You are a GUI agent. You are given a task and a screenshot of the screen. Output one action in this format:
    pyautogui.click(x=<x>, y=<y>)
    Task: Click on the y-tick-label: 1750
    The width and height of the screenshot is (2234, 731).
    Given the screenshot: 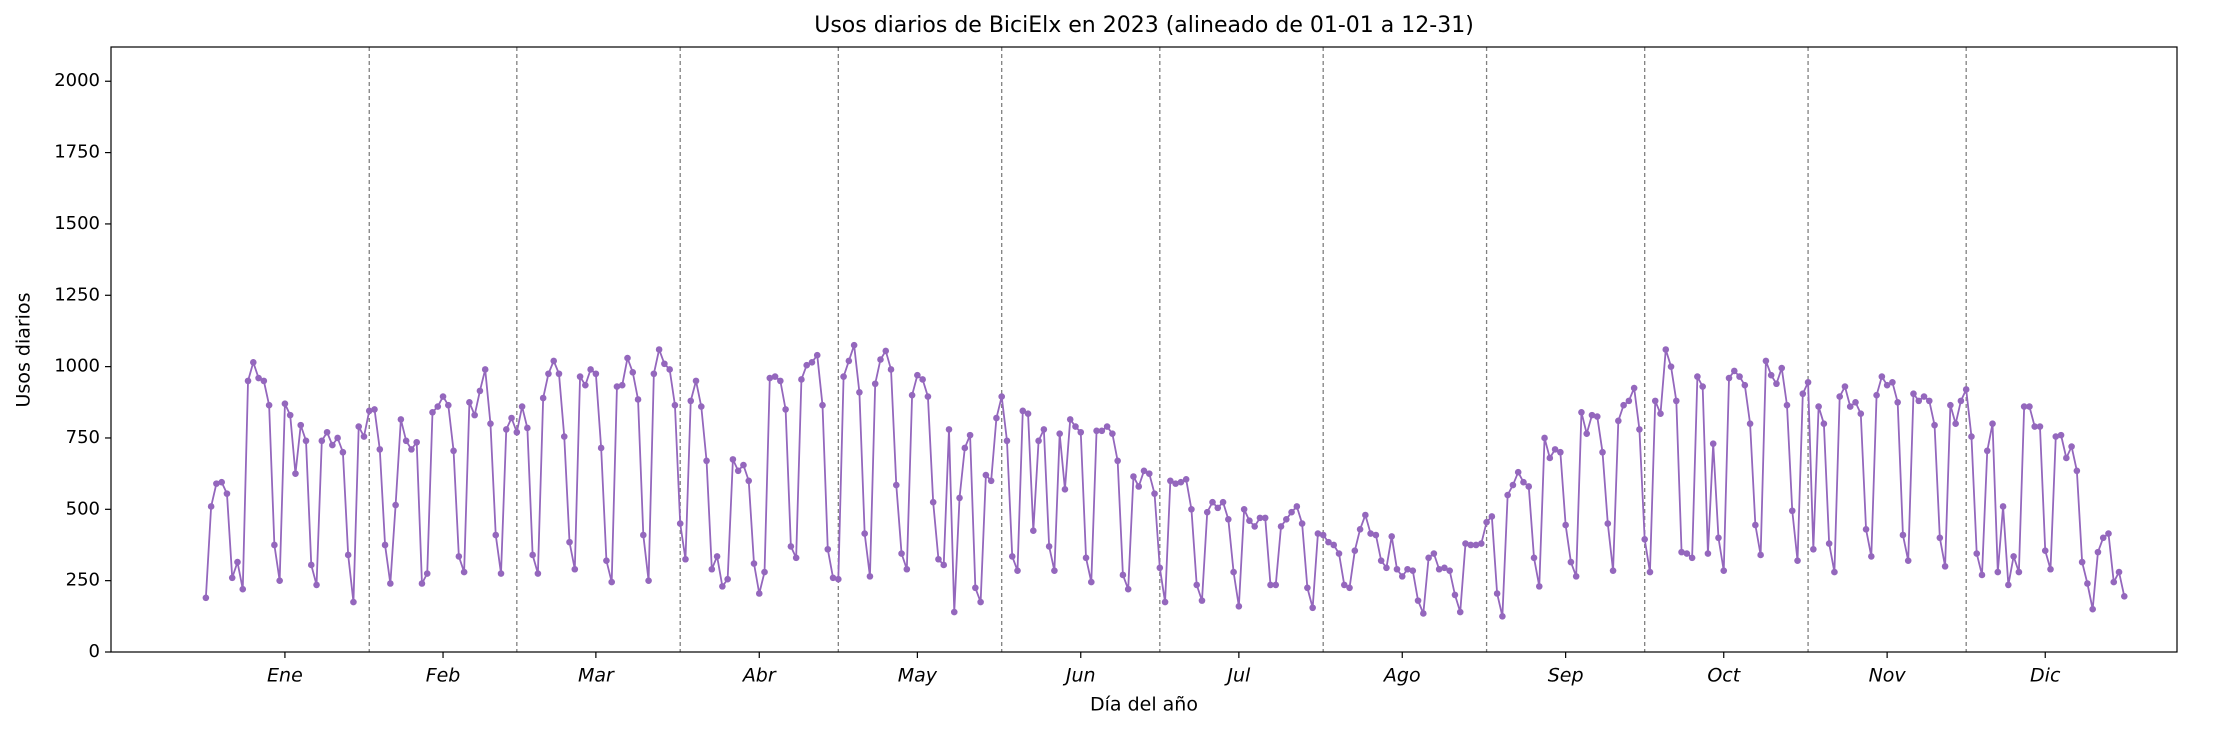 What is the action you would take?
    pyautogui.click(x=77, y=152)
    